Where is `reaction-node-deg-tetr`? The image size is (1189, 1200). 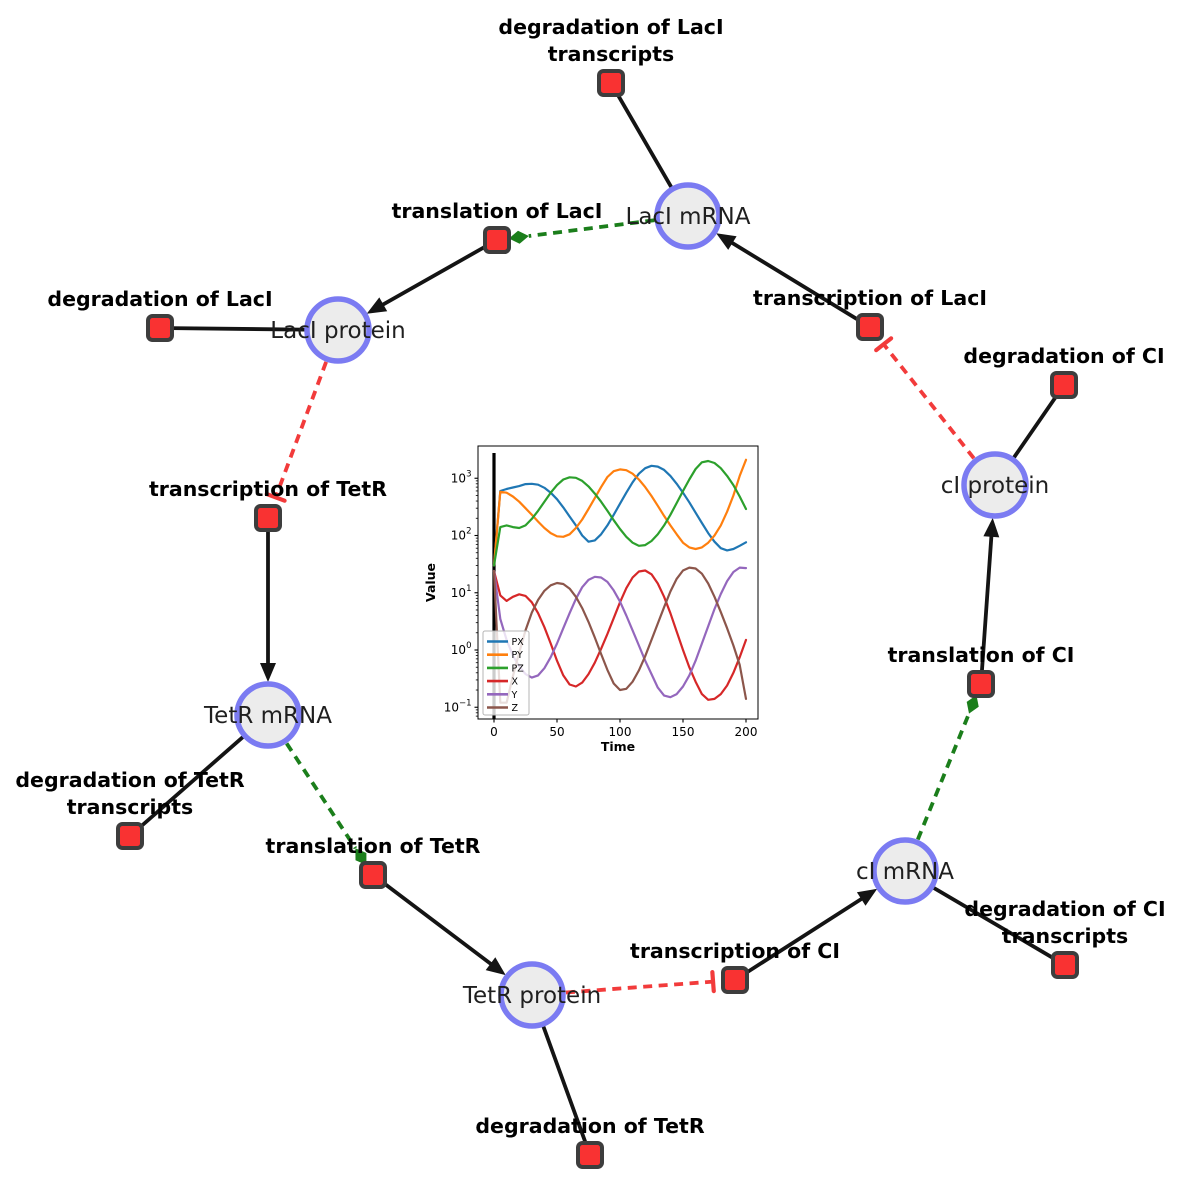
reaction-node-deg-tetr is located at coordinates (590, 1155).